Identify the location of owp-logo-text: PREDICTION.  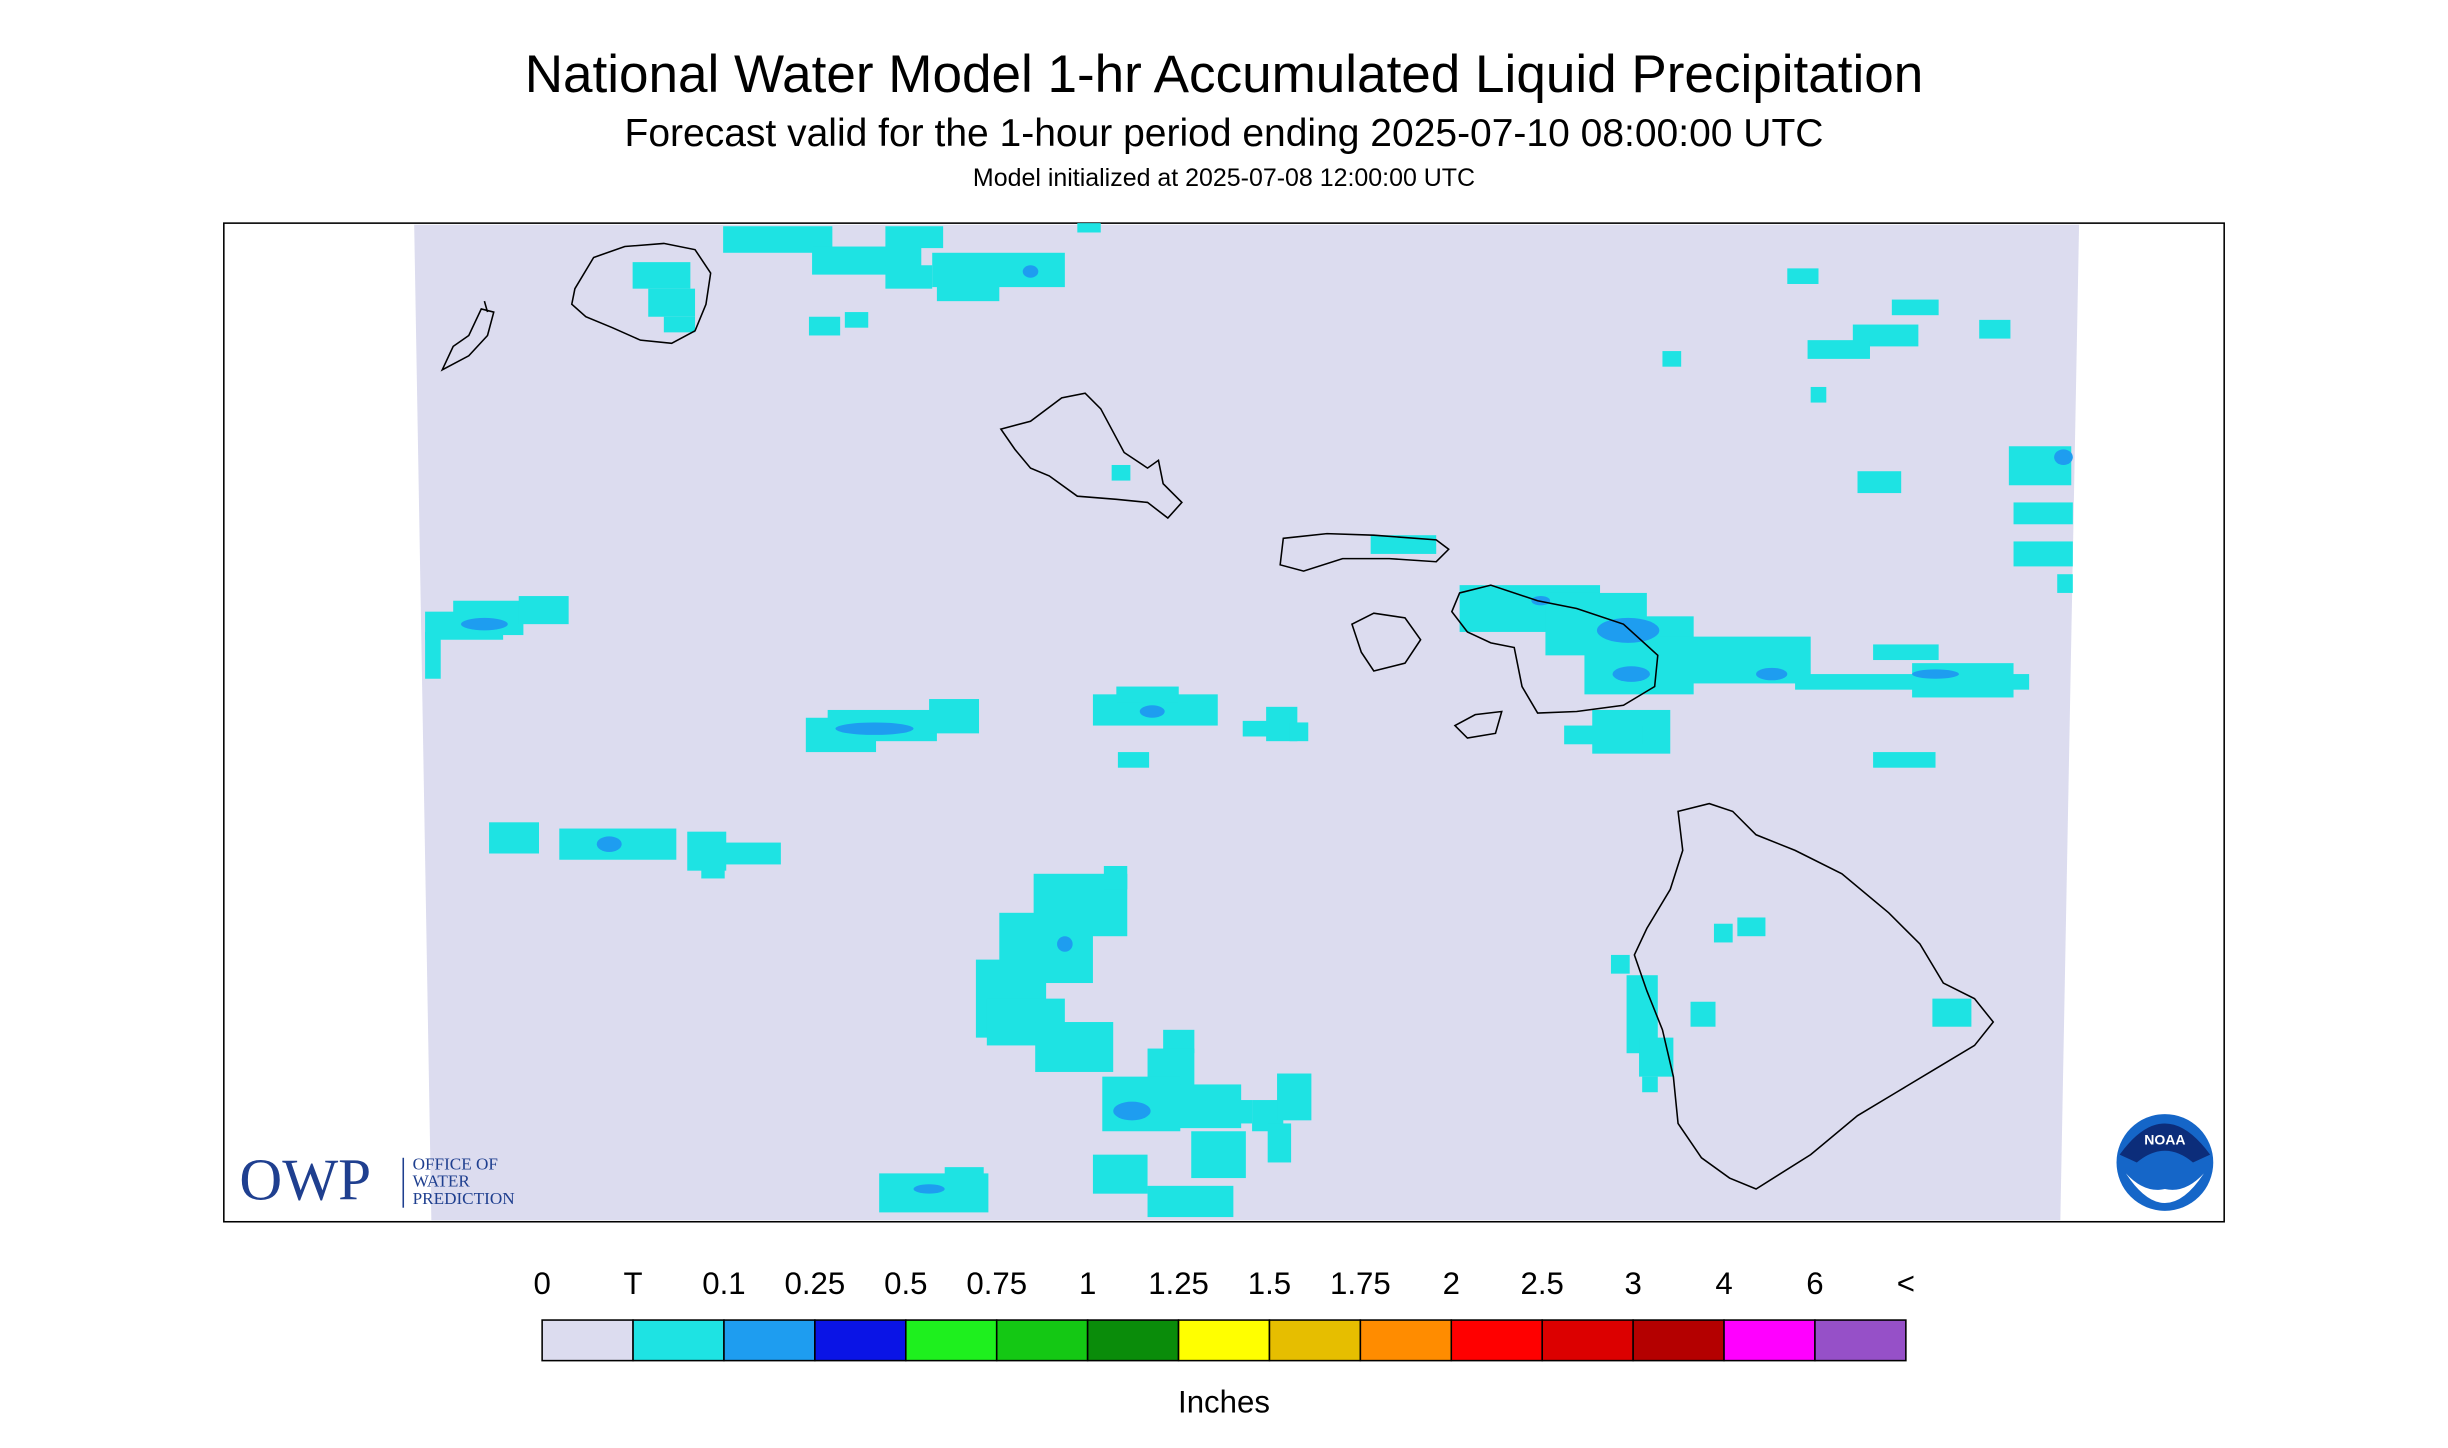
(464, 1198).